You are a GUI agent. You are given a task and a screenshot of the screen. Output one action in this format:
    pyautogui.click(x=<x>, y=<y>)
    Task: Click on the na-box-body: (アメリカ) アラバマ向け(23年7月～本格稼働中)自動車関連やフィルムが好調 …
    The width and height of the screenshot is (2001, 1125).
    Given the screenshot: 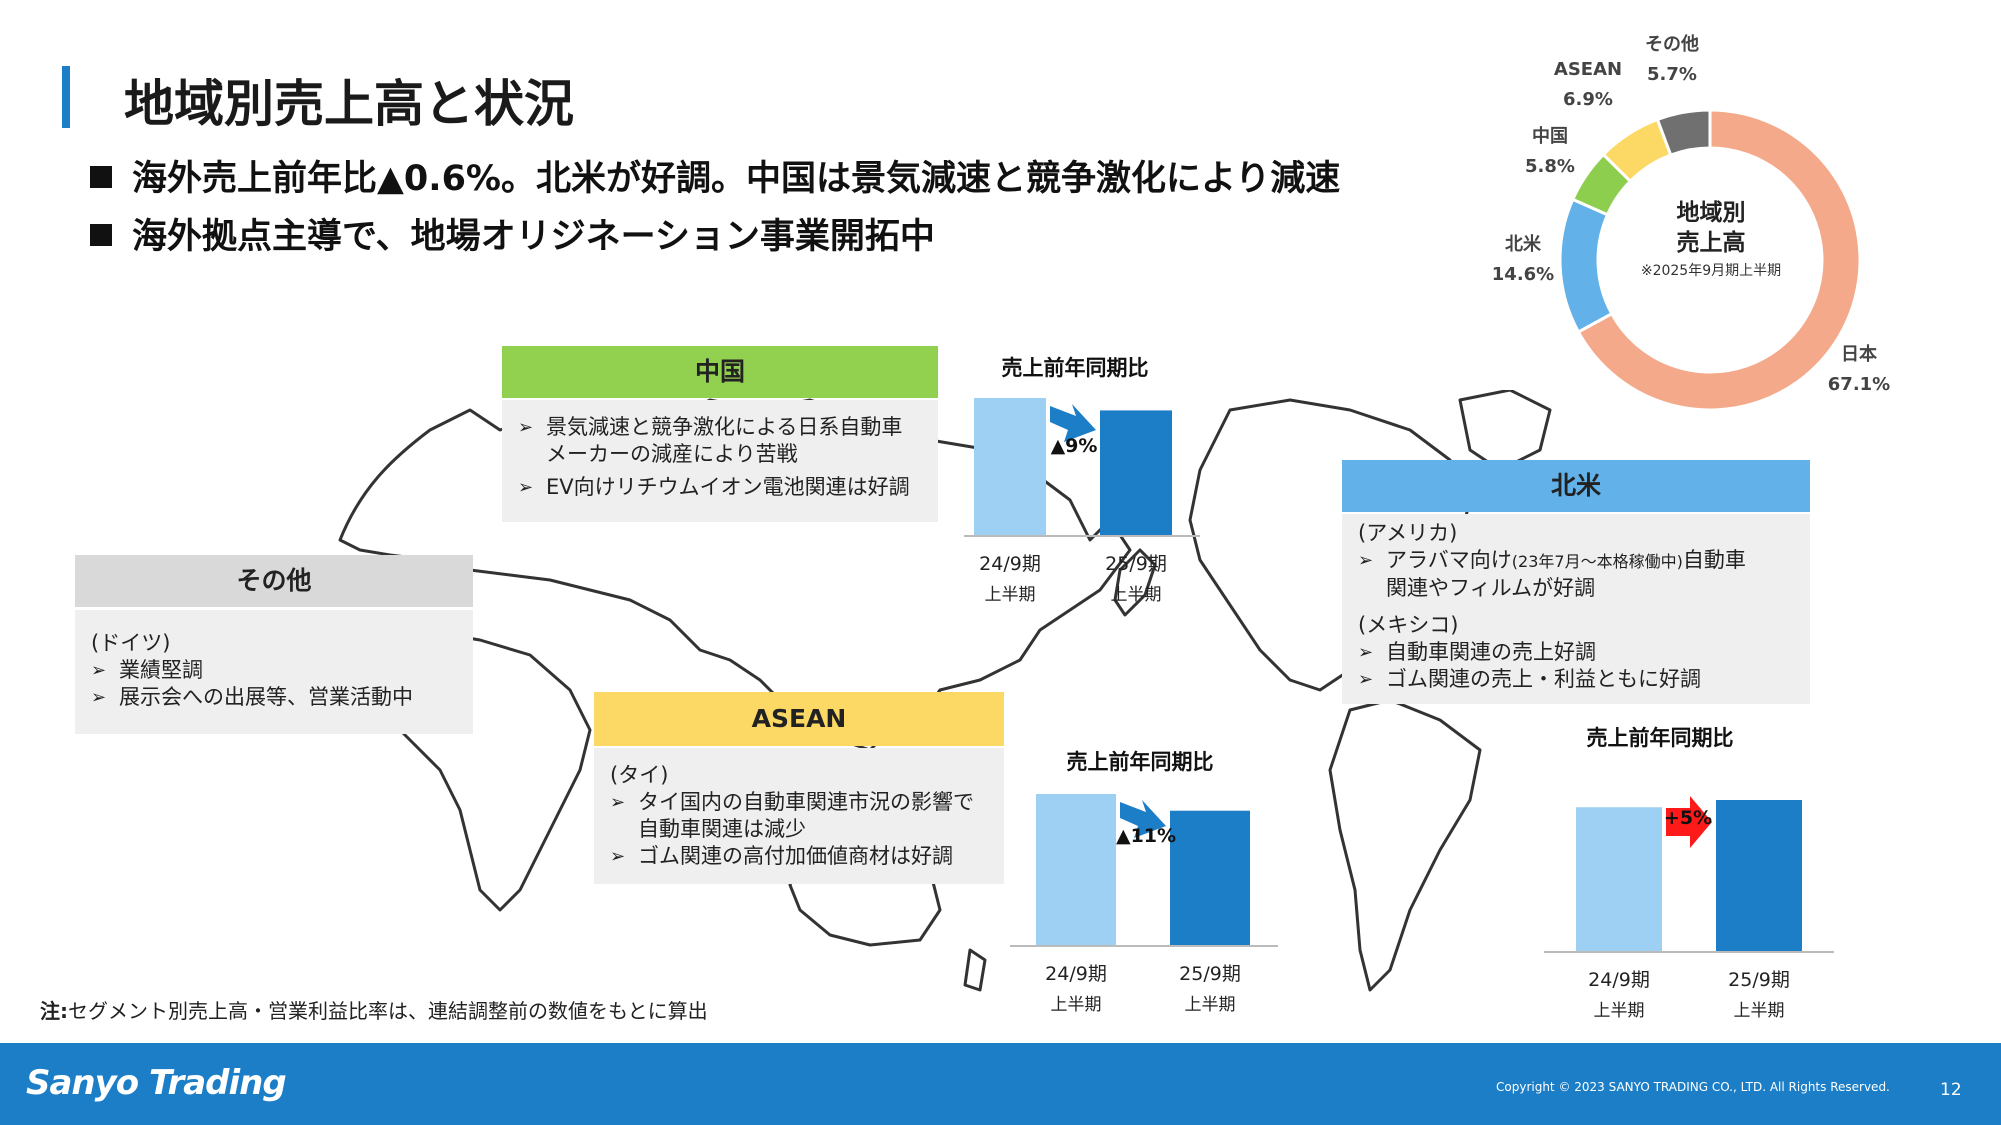 What is the action you would take?
    pyautogui.click(x=1576, y=609)
    